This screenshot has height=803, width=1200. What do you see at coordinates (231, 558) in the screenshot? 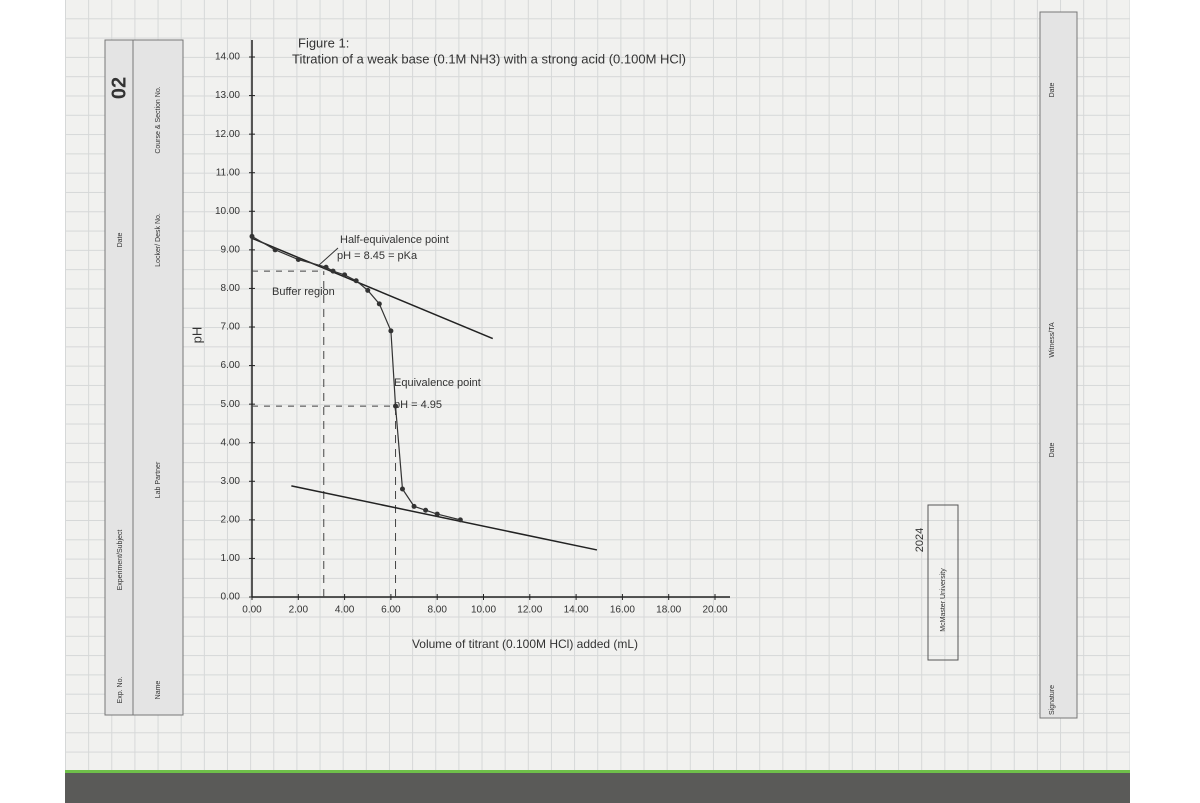
I see `y-tick-label: 1.00` at bounding box center [231, 558].